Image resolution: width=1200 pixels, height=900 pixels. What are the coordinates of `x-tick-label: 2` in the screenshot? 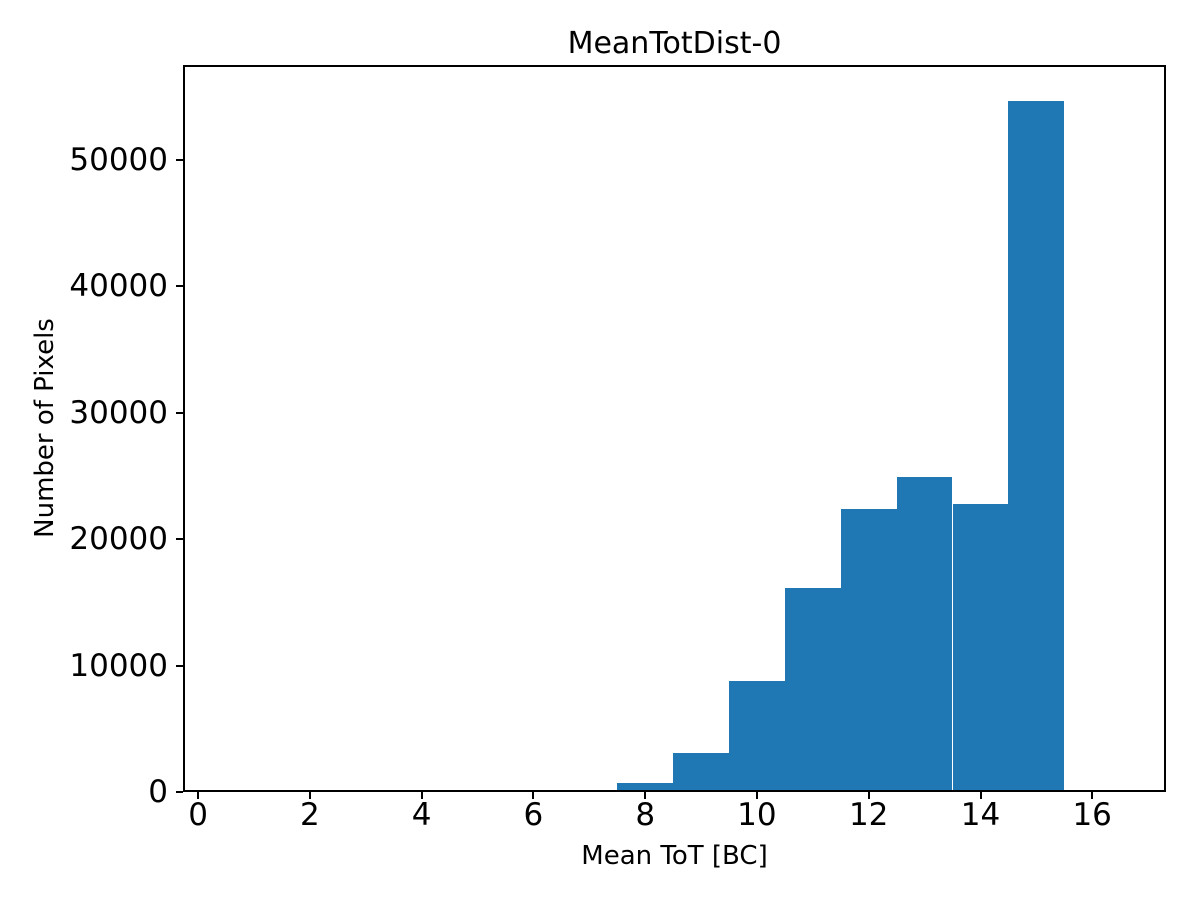 It's located at (310, 815).